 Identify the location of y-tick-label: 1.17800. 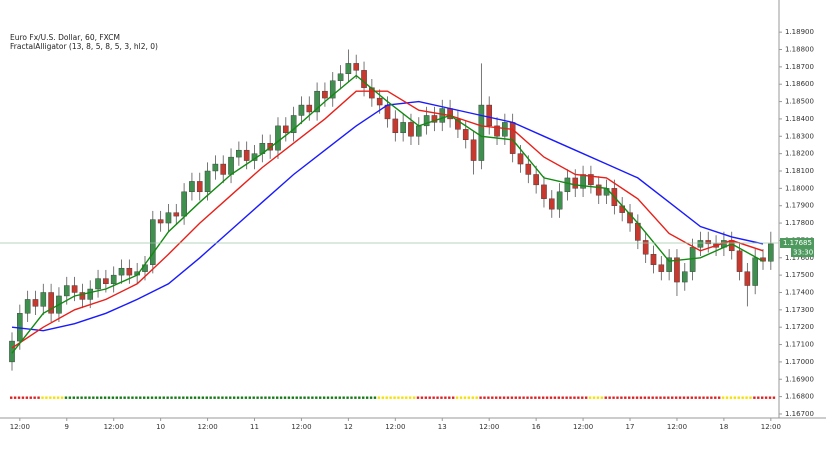
(799, 223).